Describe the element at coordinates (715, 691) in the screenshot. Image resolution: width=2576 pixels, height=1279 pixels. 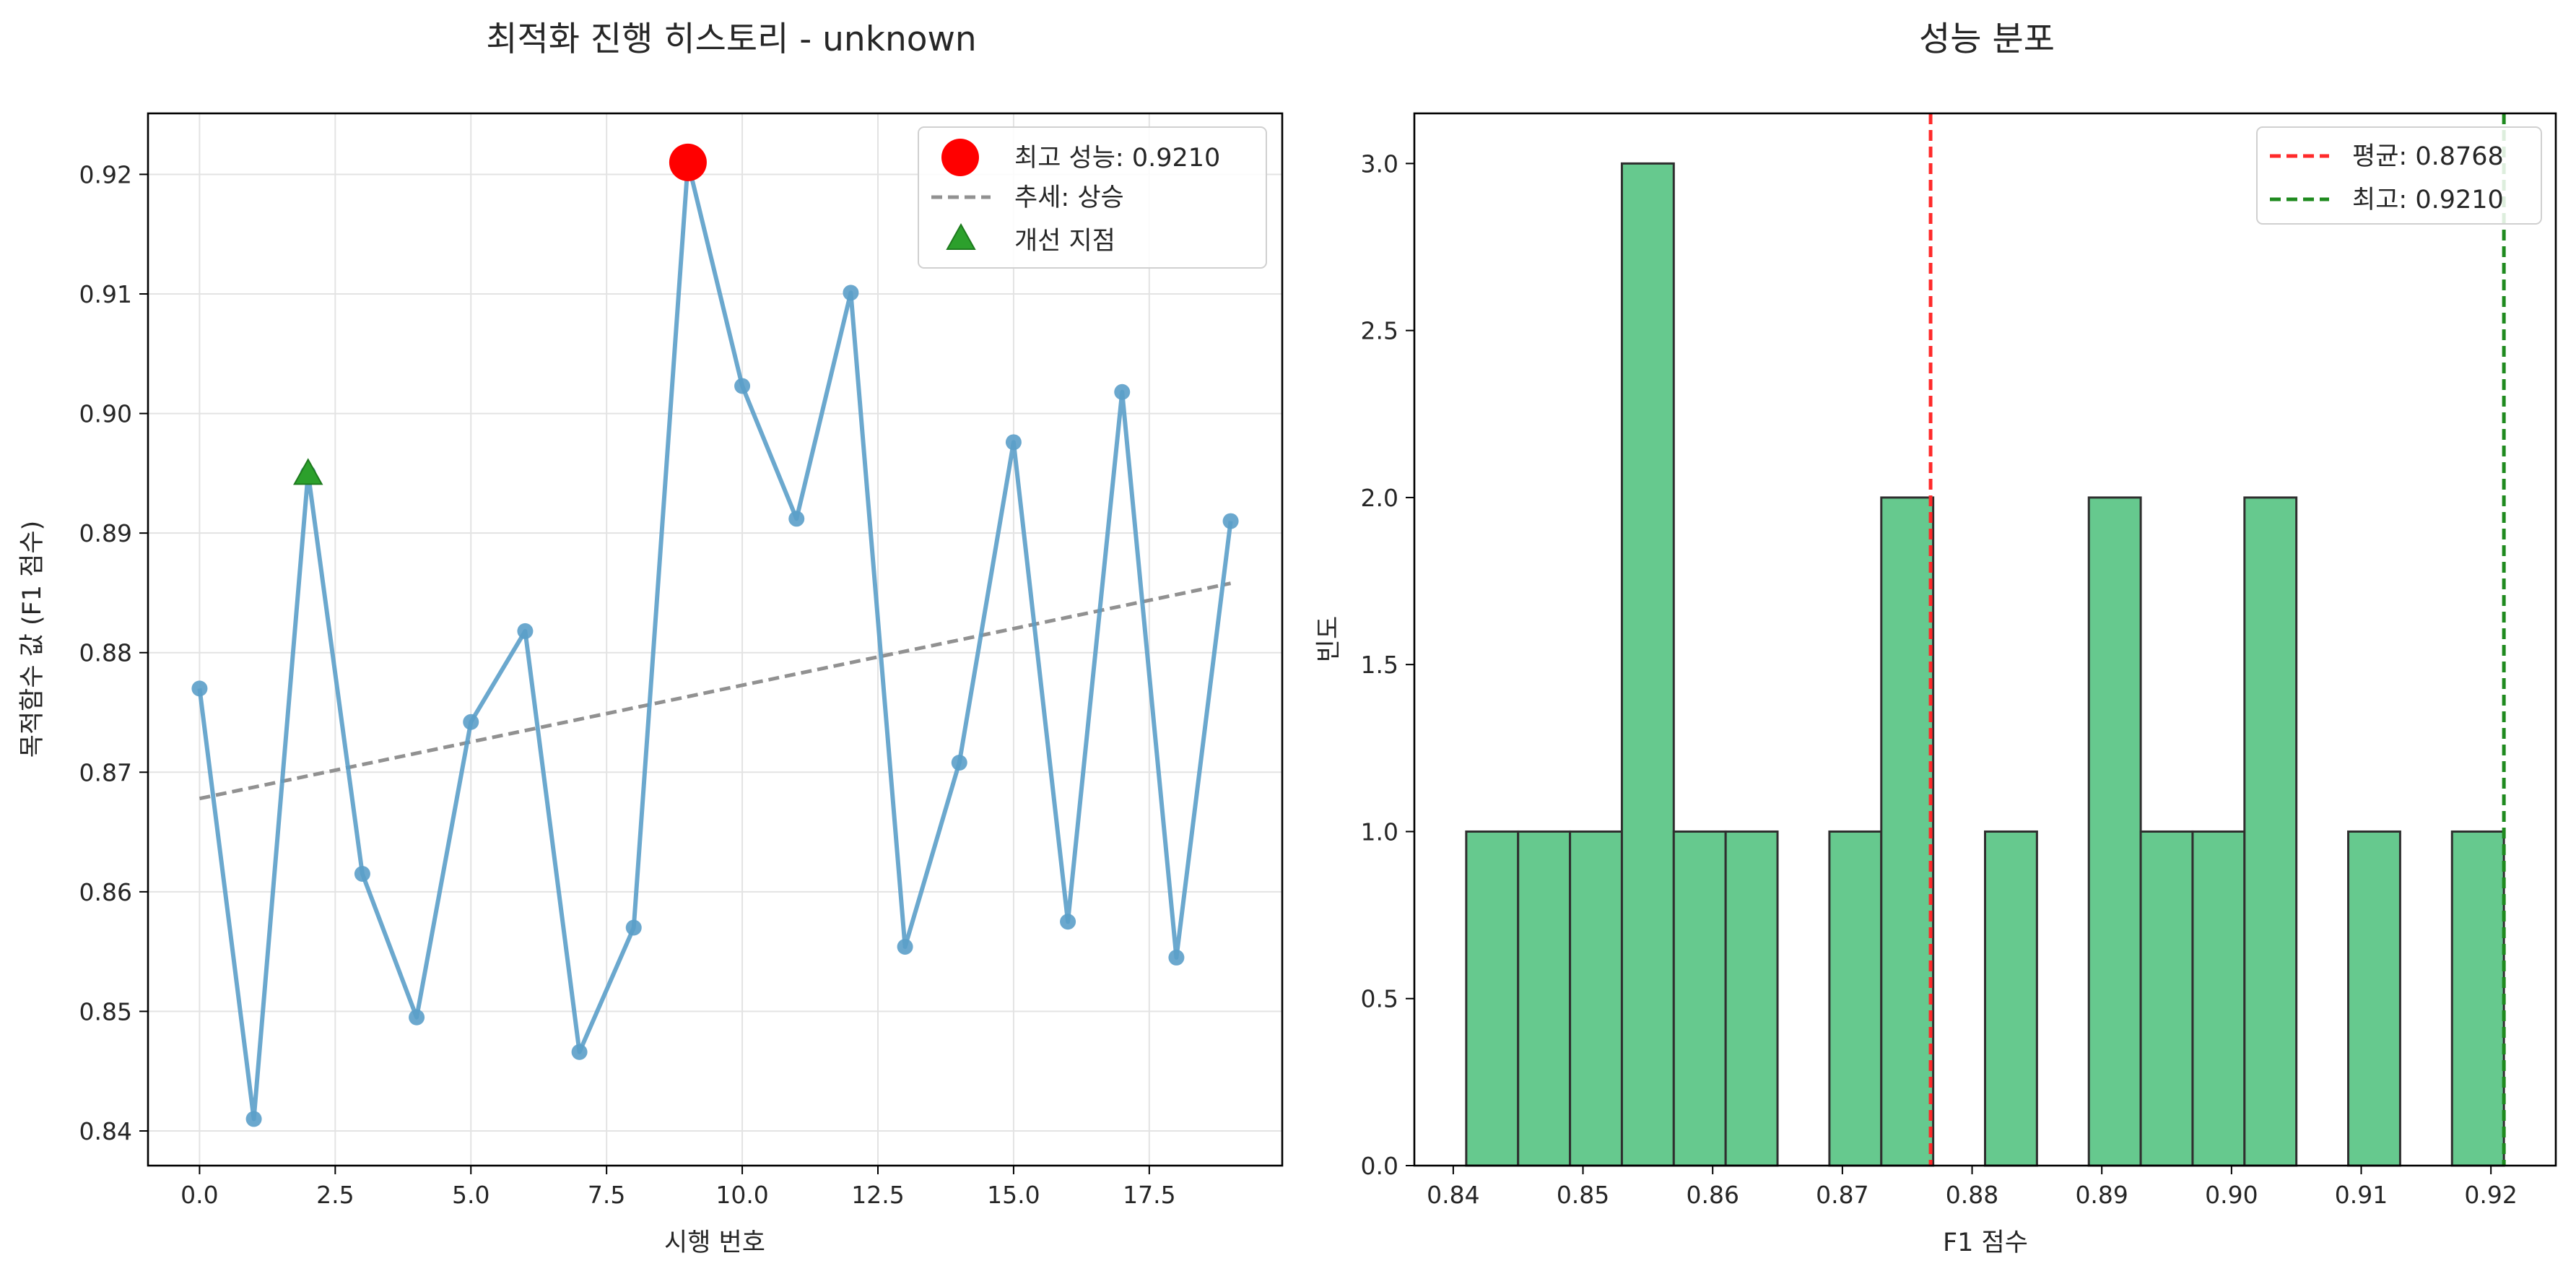
I see `history-trend-line` at that location.